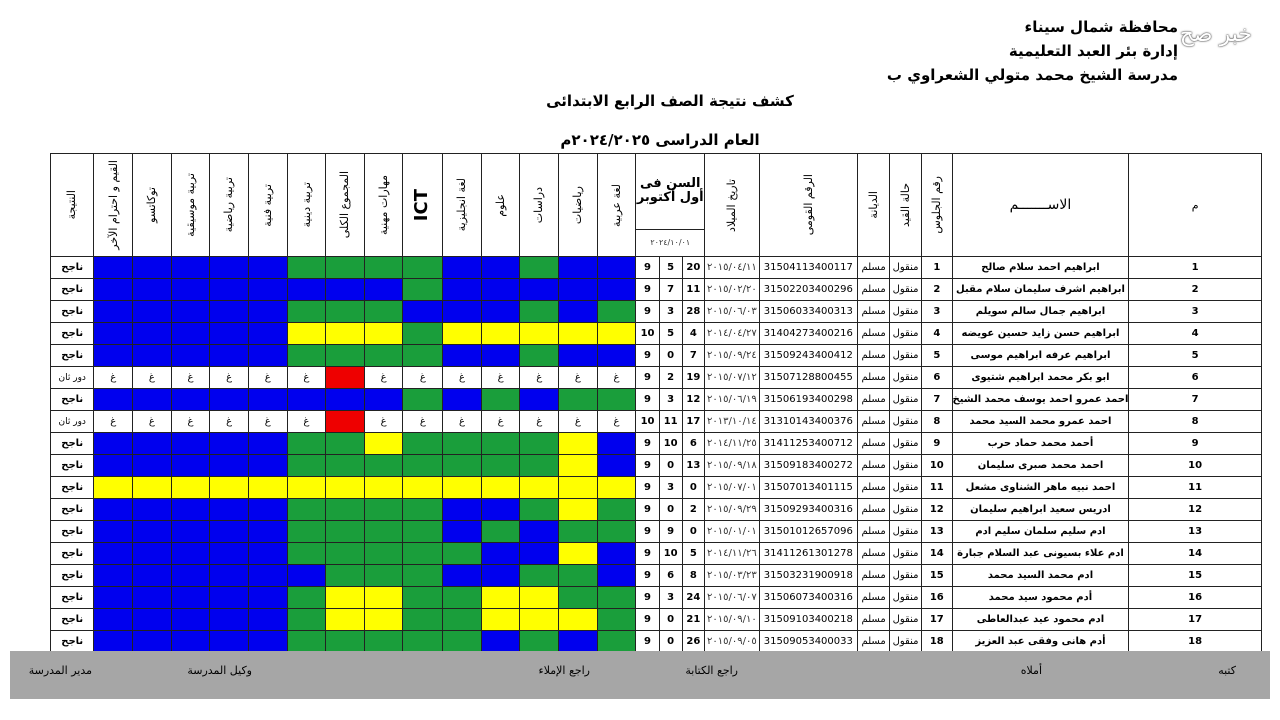 The height and width of the screenshot is (720, 1280). Describe the element at coordinates (72, 205) in the screenshot. I see `col-result-header: النتيجة` at that location.